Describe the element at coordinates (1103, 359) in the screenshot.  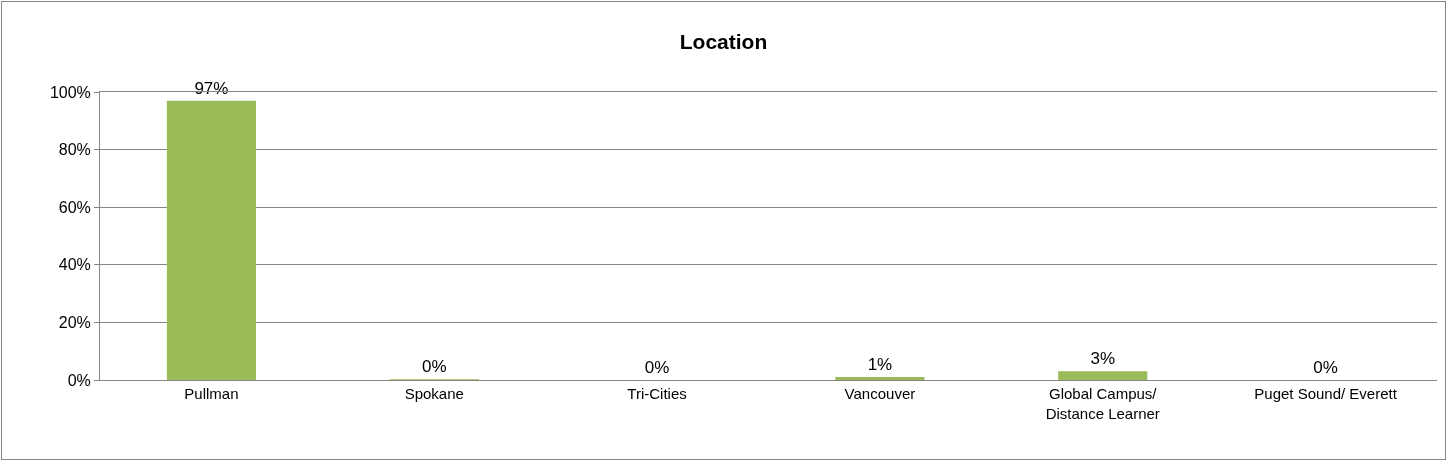
I see `data-label: 3%` at that location.